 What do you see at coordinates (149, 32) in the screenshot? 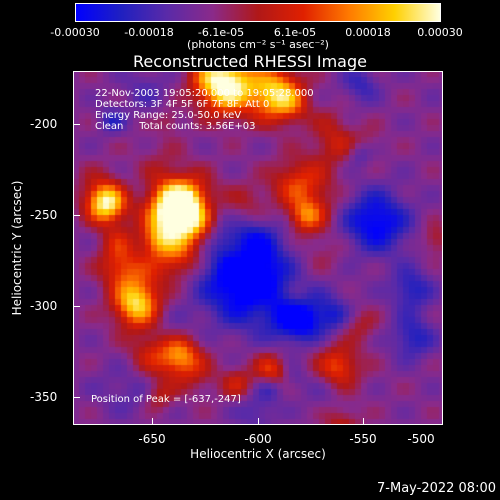
I see `colorbar-tick-label: -0.00018` at bounding box center [149, 32].